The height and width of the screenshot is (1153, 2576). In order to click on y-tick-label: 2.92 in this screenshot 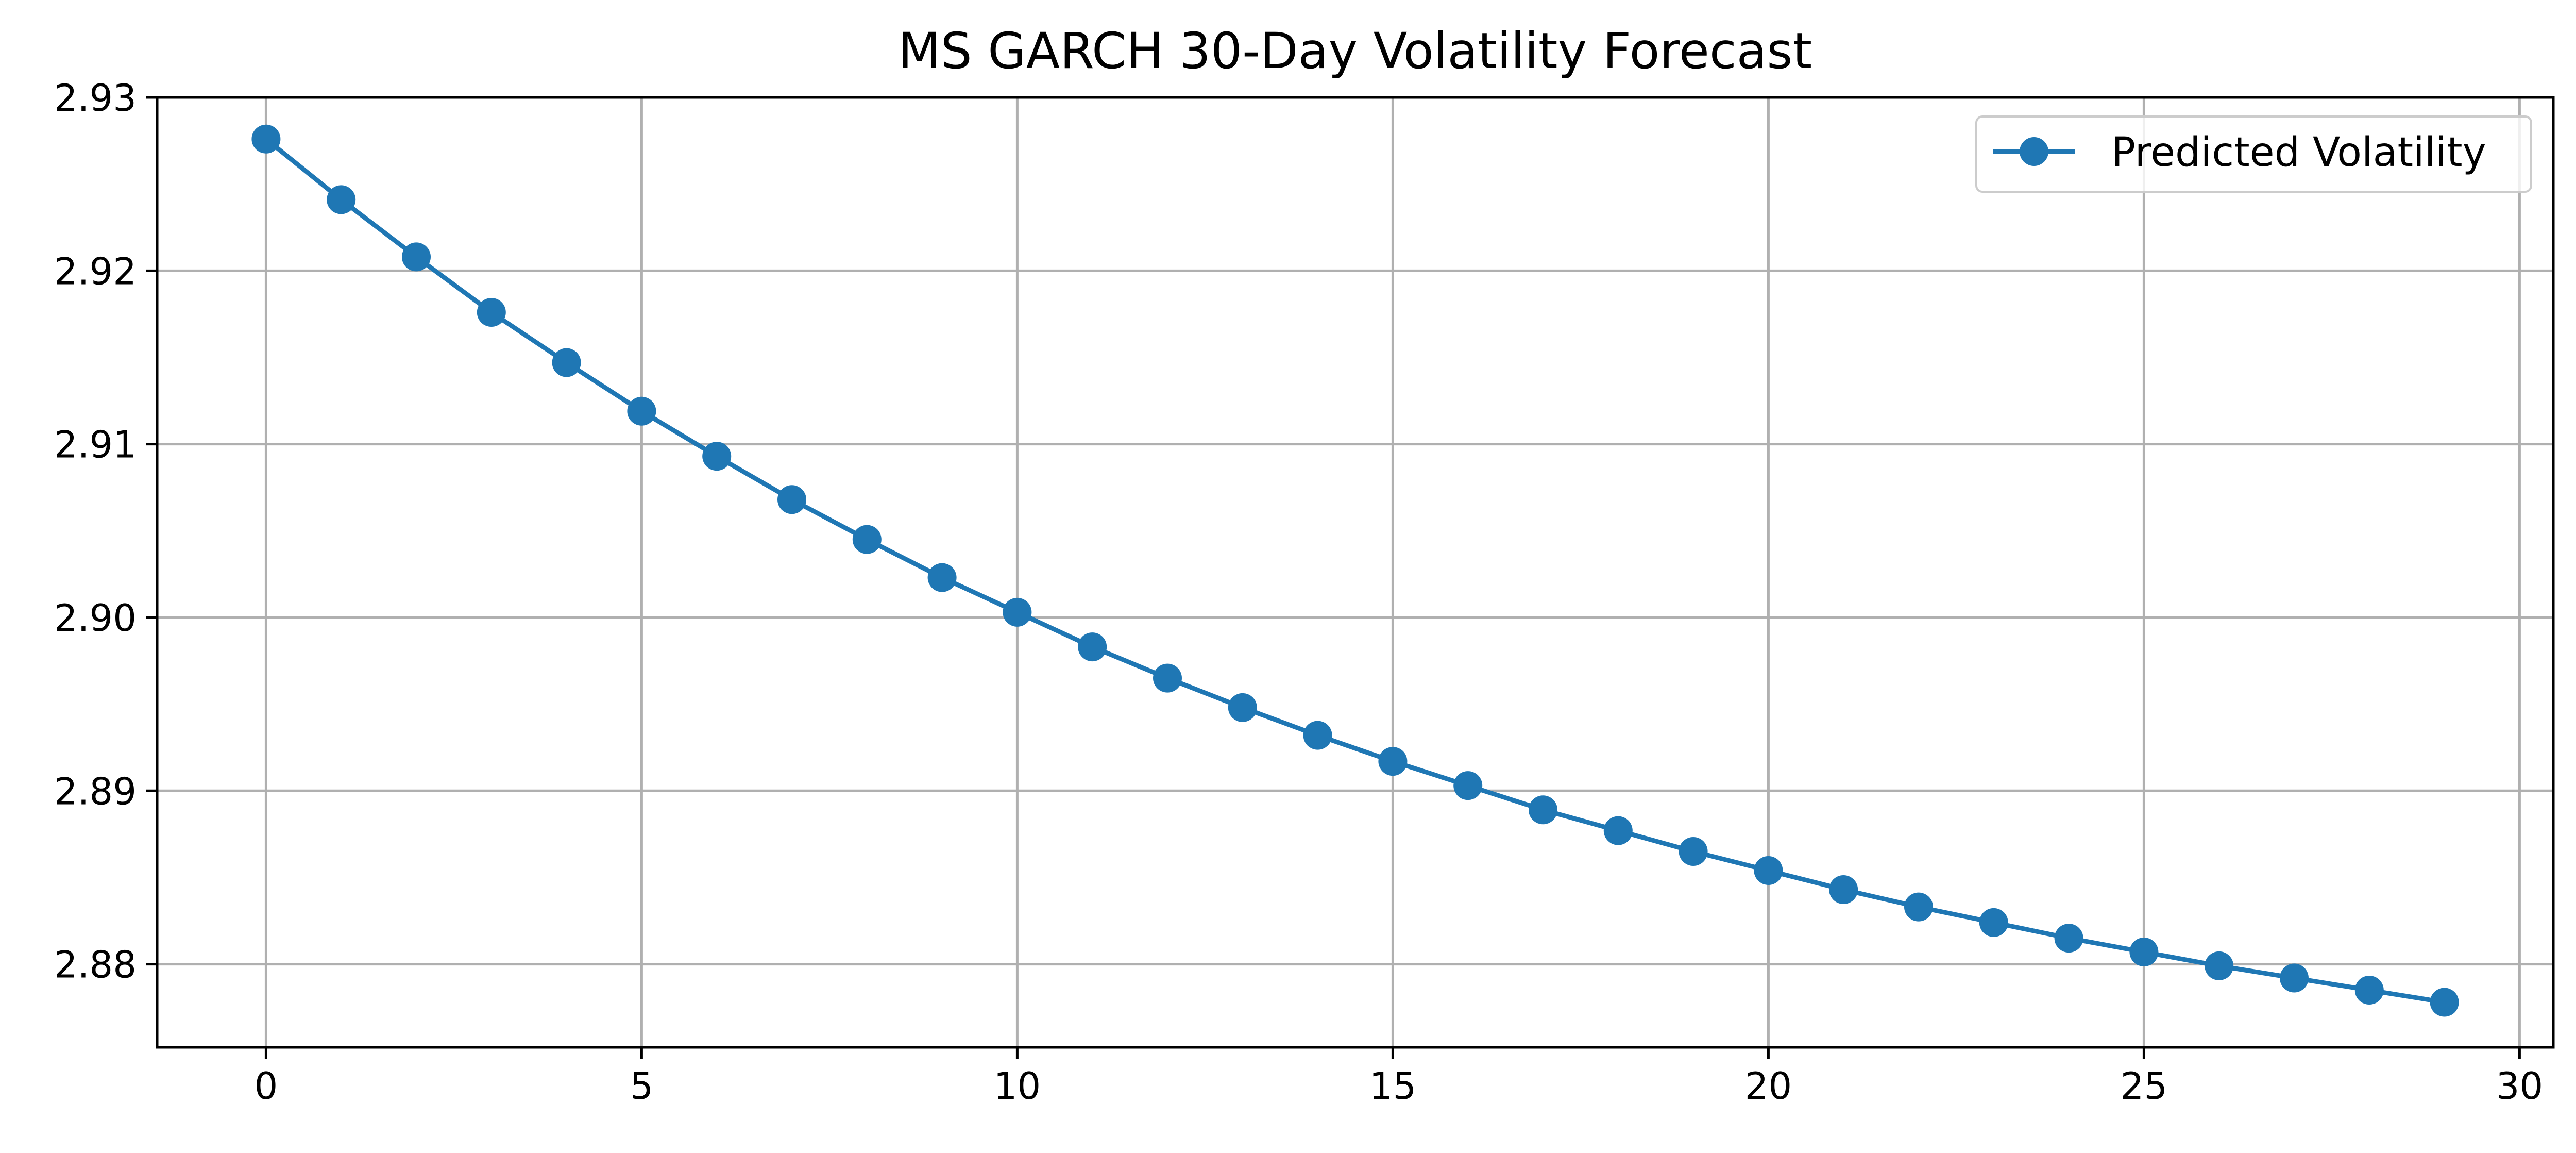, I will do `click(95, 271)`.